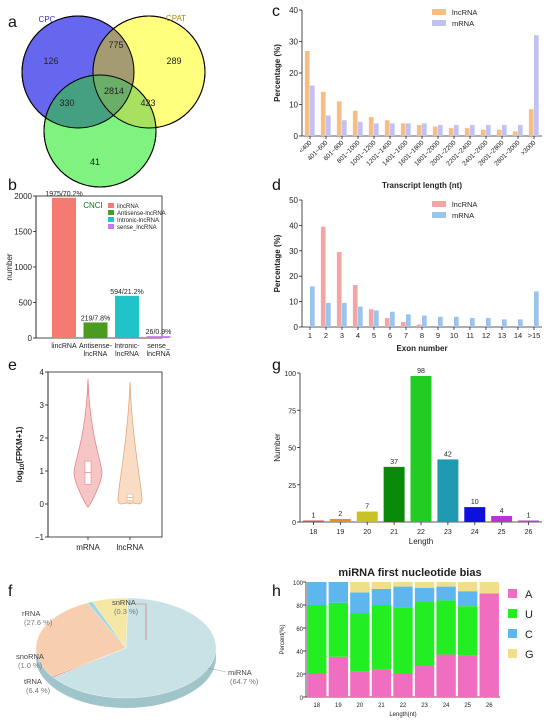  What do you see at coordinates (486, 335) in the screenshot?
I see `x-tick-label: 12` at bounding box center [486, 335].